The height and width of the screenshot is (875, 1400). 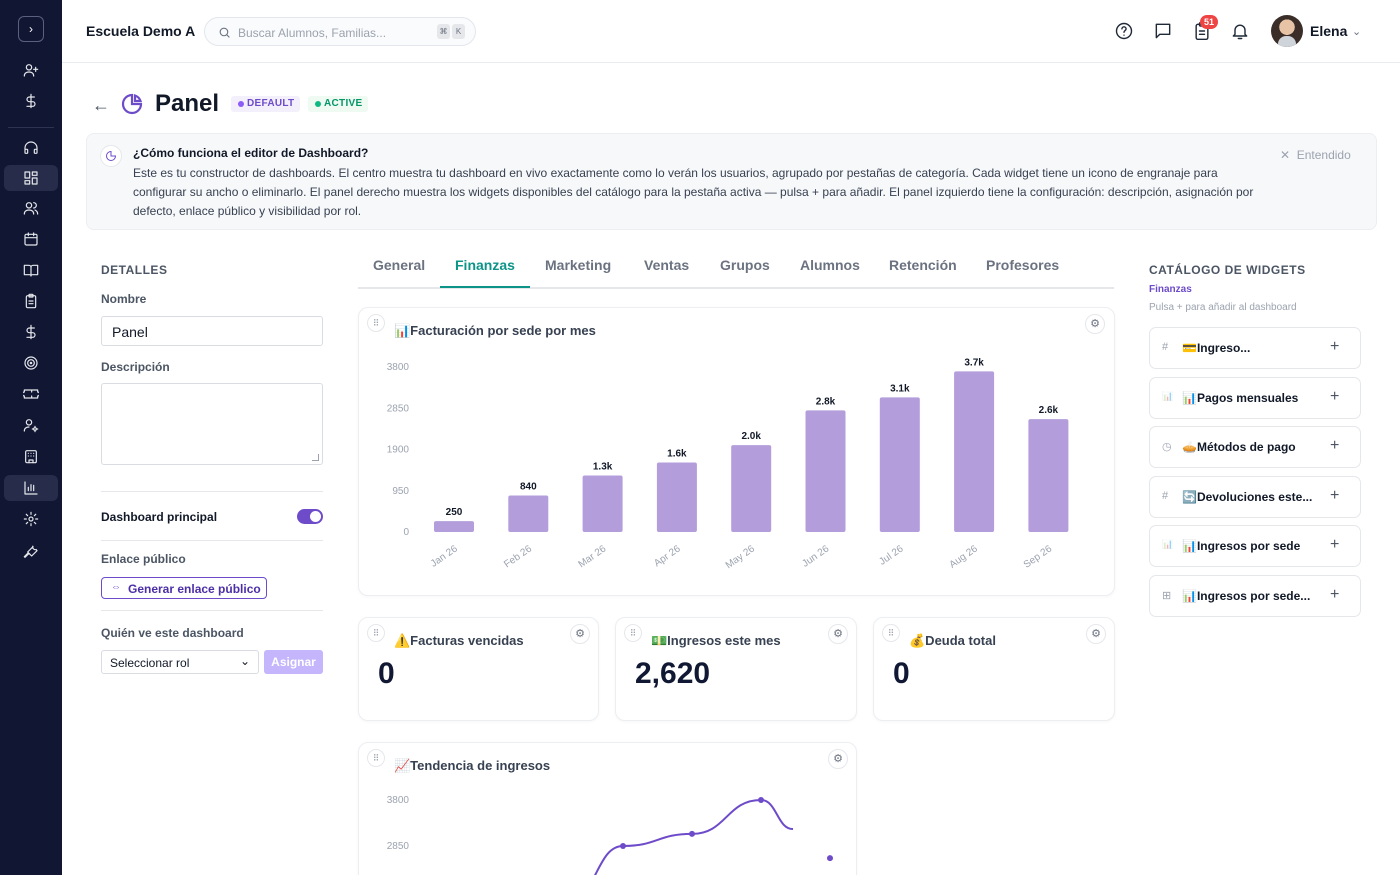 I want to click on name-field: Panel, so click(x=212, y=331).